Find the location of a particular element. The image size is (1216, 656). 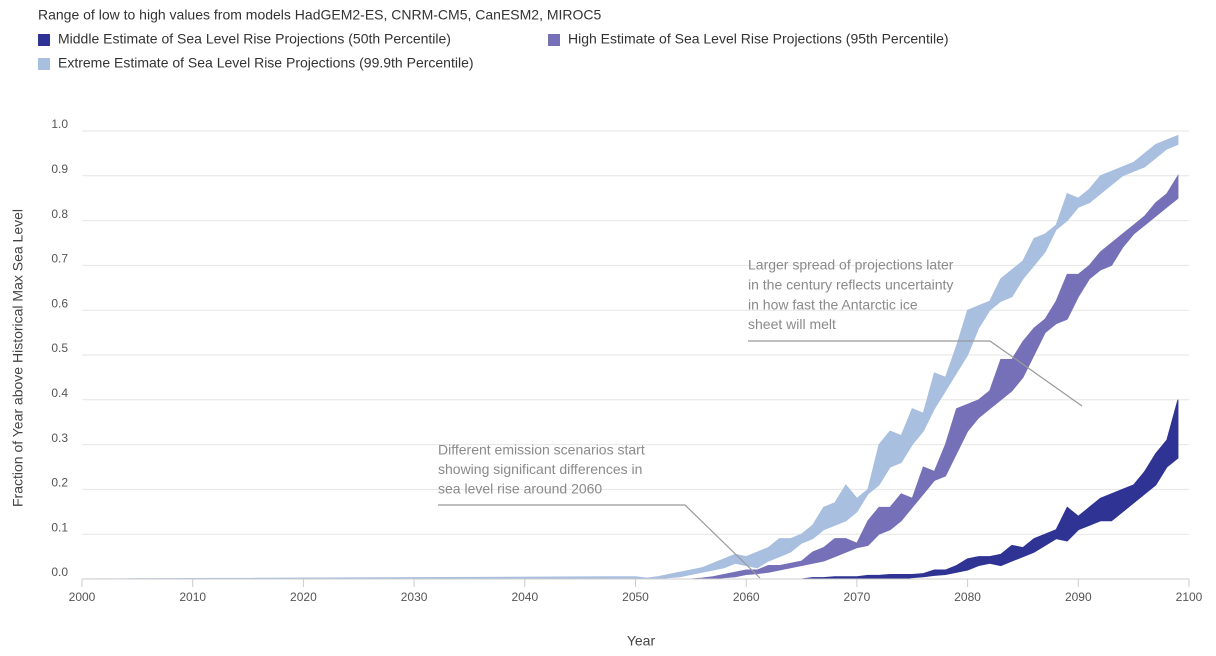

annotation-text: Different emission scenarios start is located at coordinates (541, 450).